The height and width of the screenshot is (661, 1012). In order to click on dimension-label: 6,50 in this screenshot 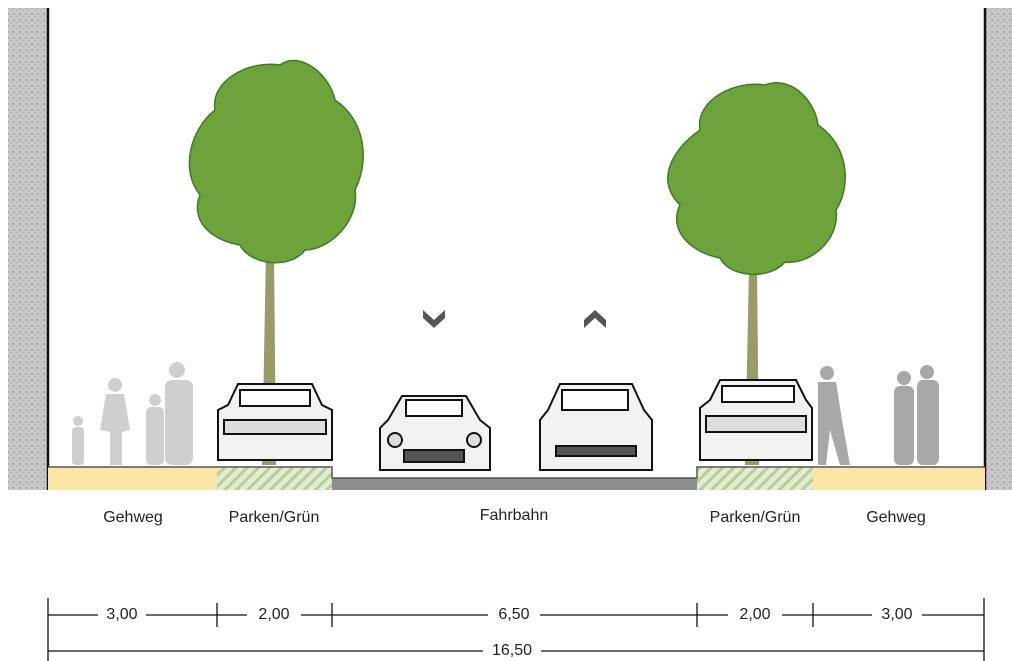, I will do `click(513, 614)`.